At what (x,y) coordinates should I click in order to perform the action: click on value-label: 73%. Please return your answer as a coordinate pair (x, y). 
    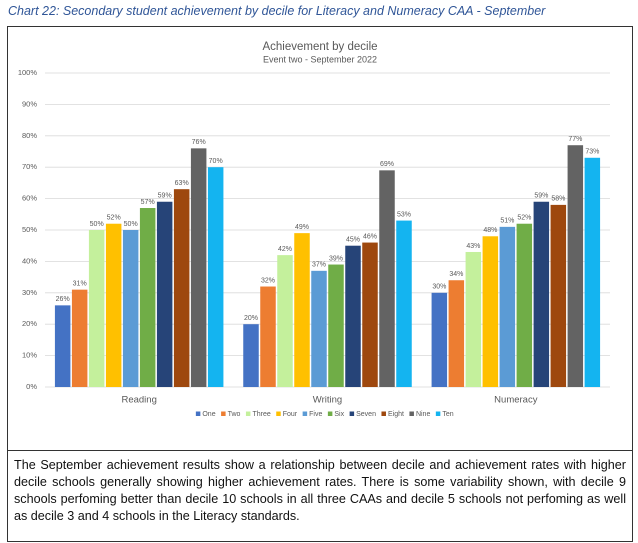
    Looking at the image, I should click on (592, 152).